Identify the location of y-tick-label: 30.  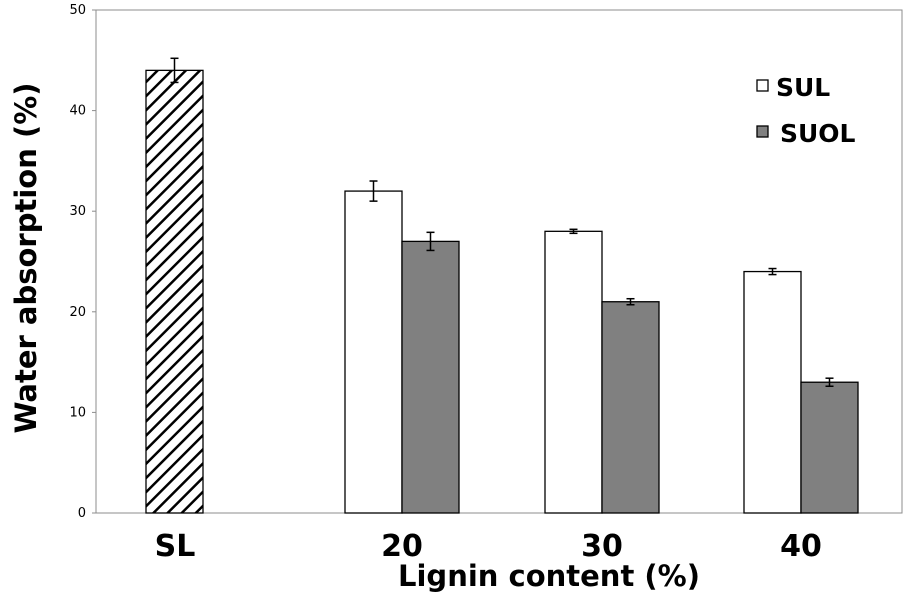
(77, 211).